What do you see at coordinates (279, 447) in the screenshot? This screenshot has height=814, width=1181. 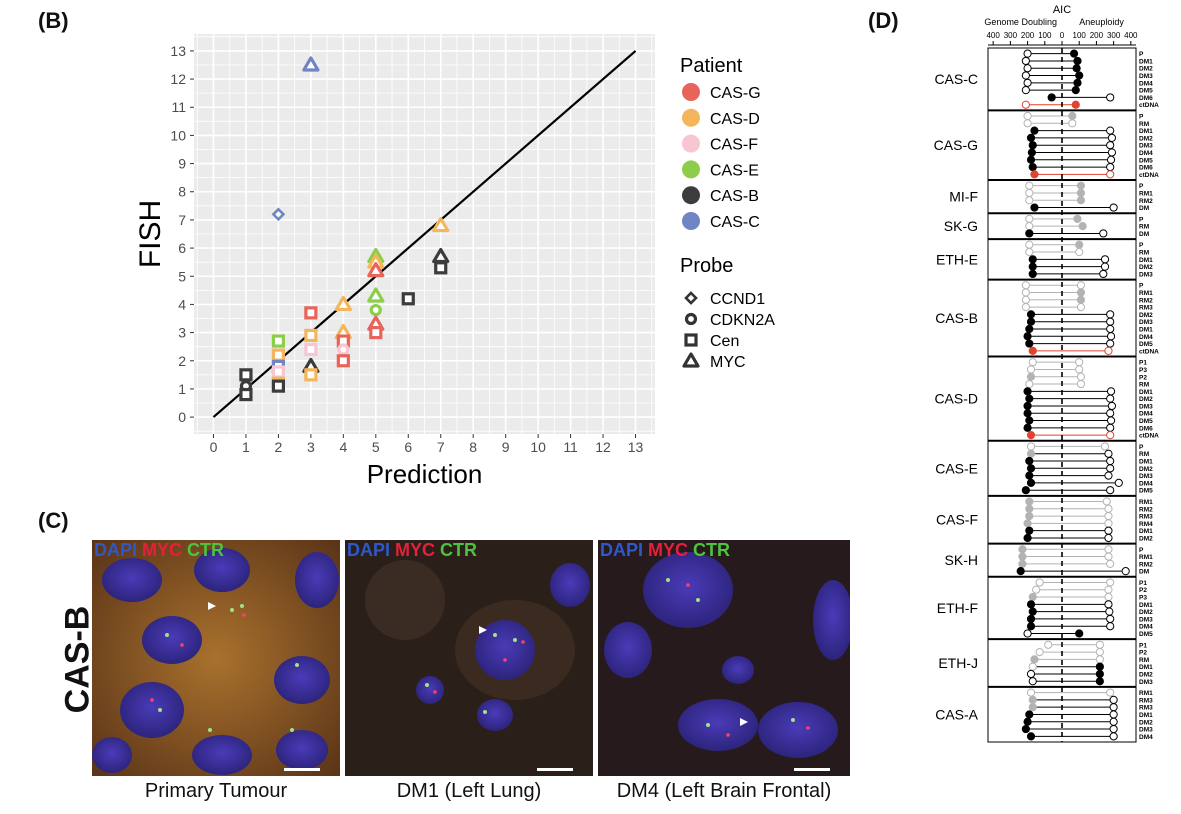 I see `x-tick-label: 2` at bounding box center [279, 447].